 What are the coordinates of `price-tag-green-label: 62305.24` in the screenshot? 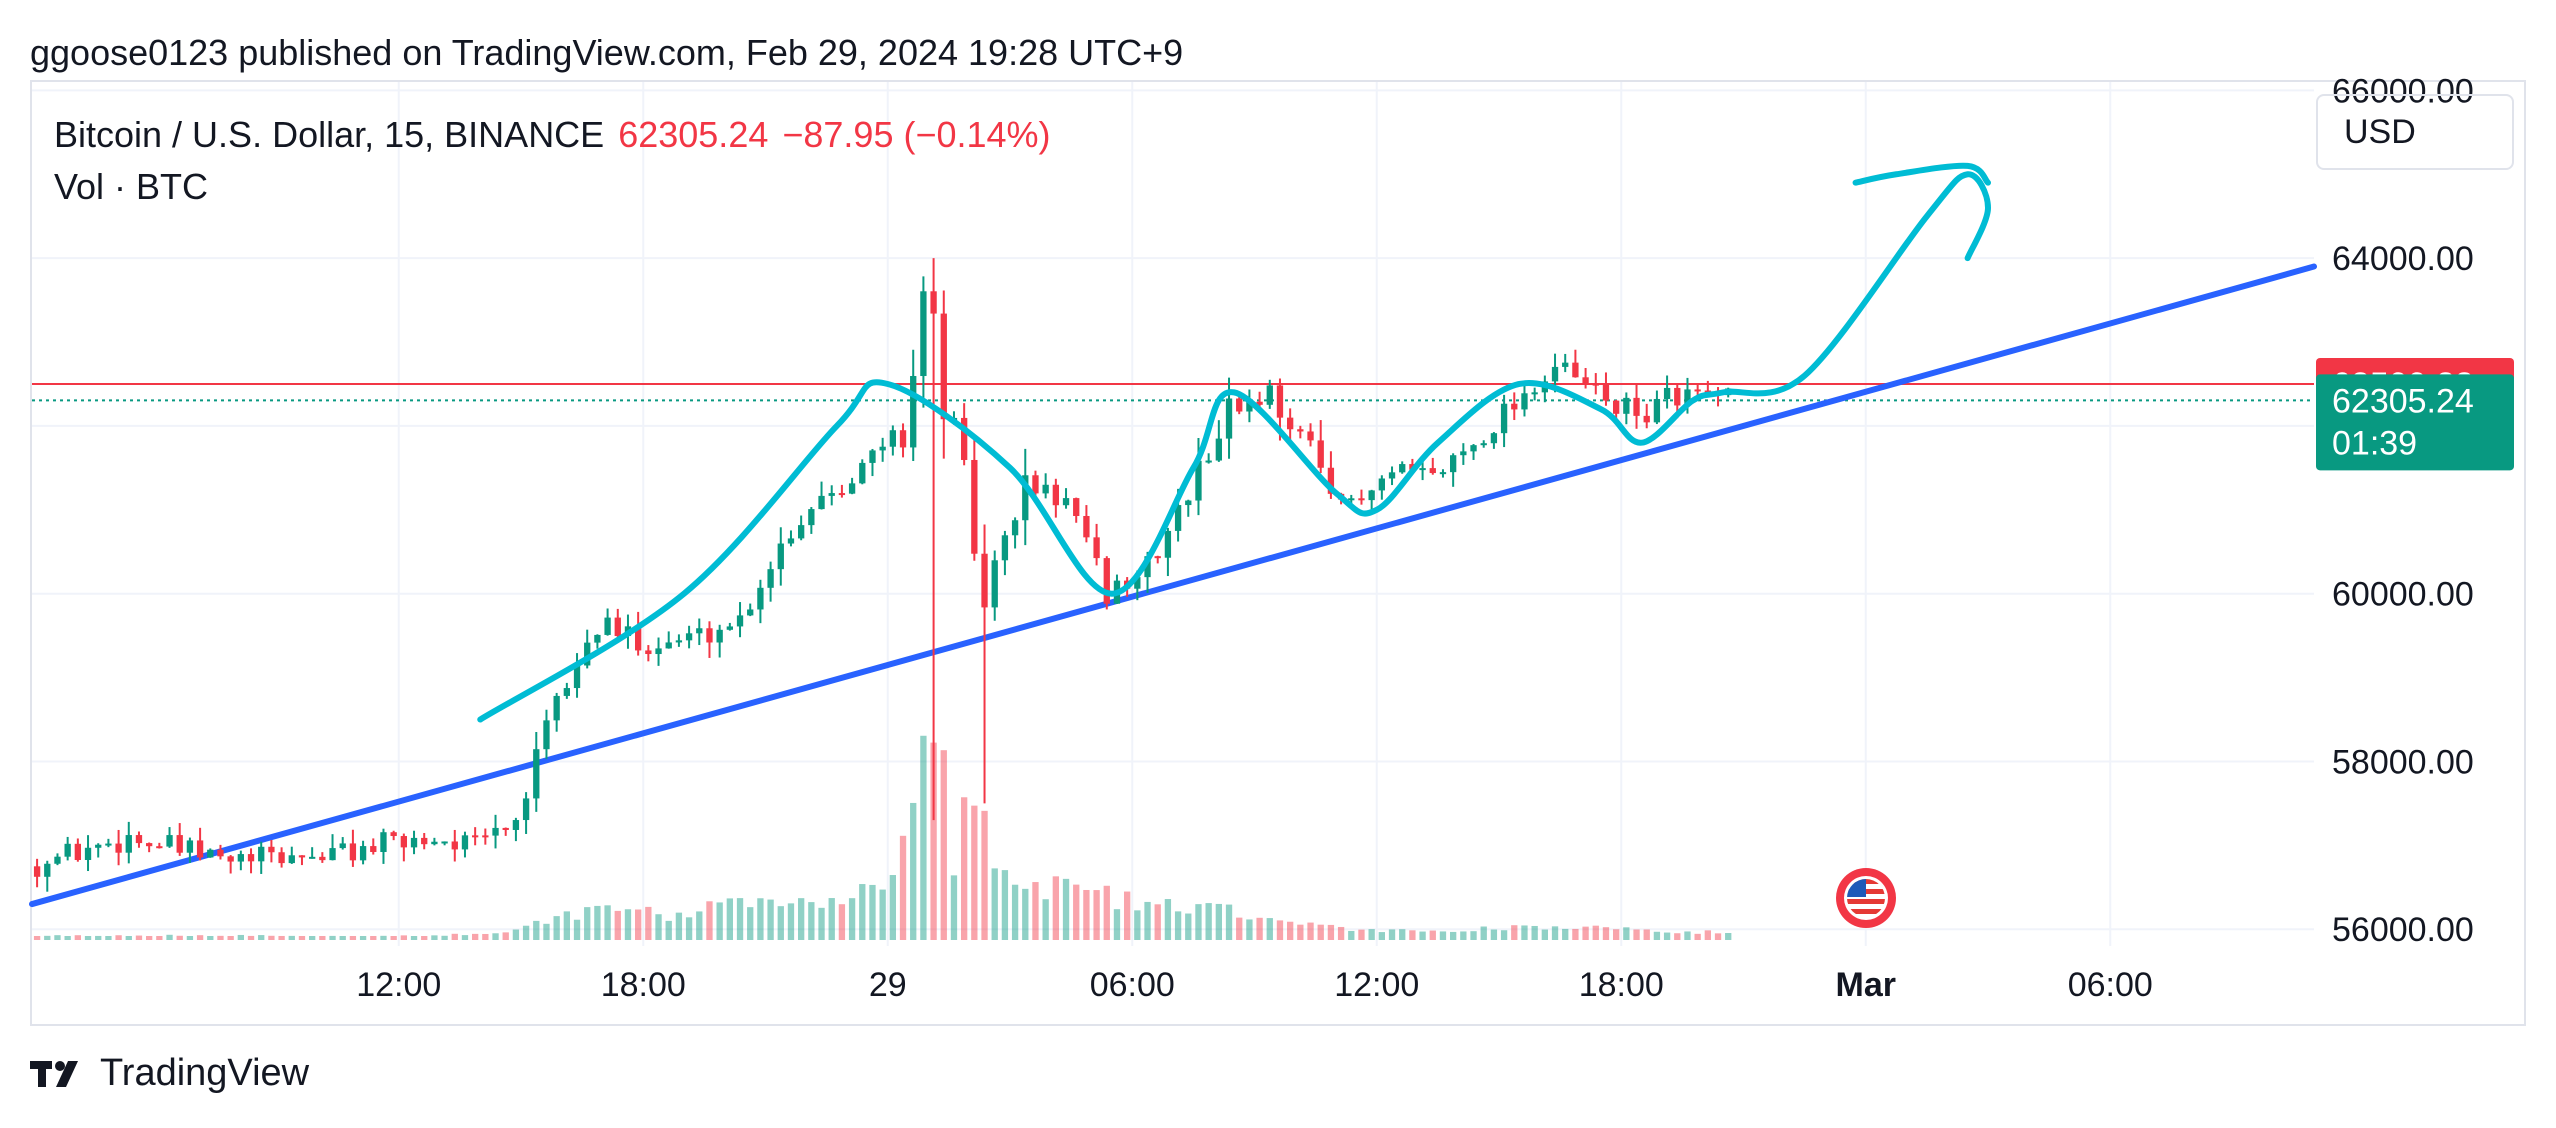 It's located at (2403, 401).